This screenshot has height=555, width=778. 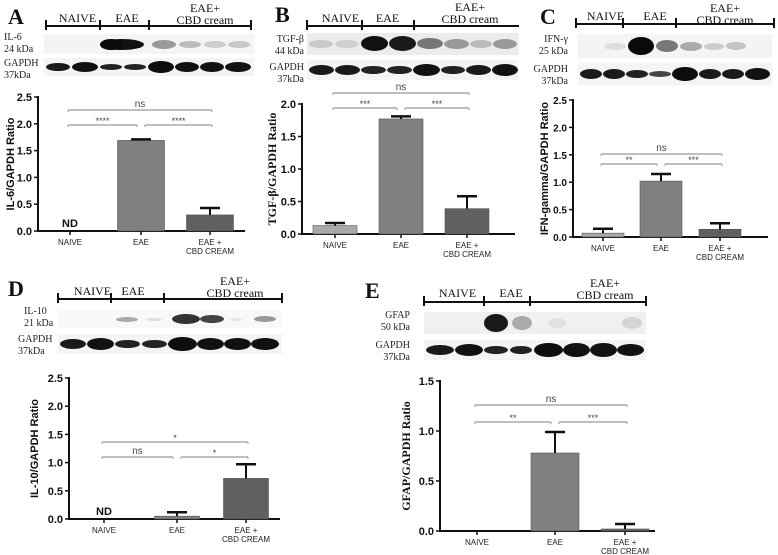 What do you see at coordinates (395, 321) in the screenshot?
I see `target-label: GFAP 50 kDa` at bounding box center [395, 321].